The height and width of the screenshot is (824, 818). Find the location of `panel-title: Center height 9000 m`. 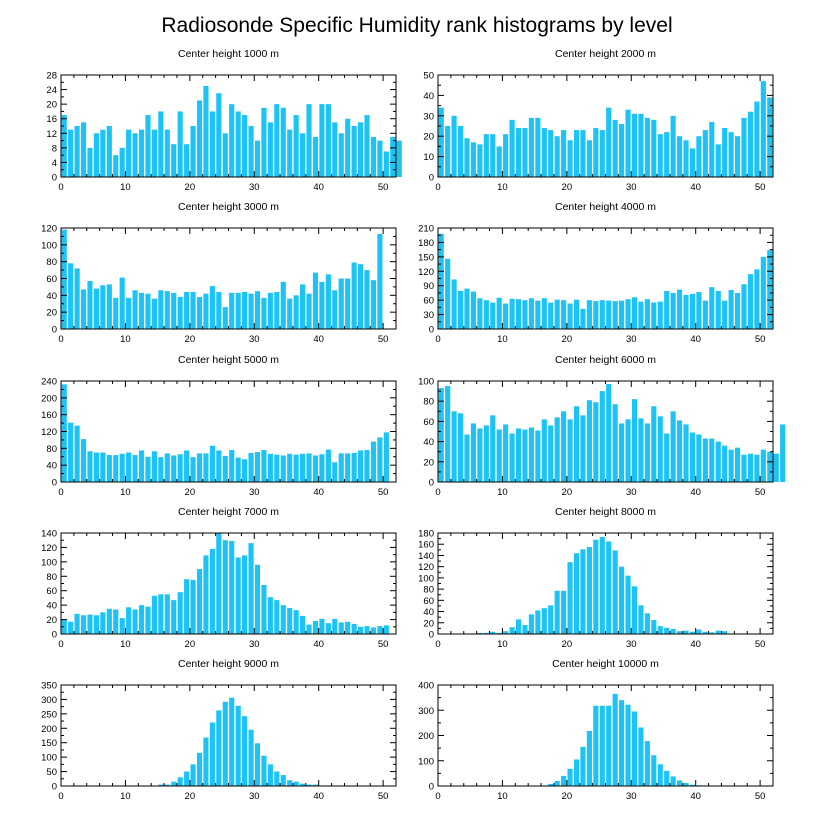

panel-title: Center height 9000 m is located at coordinates (228, 664).